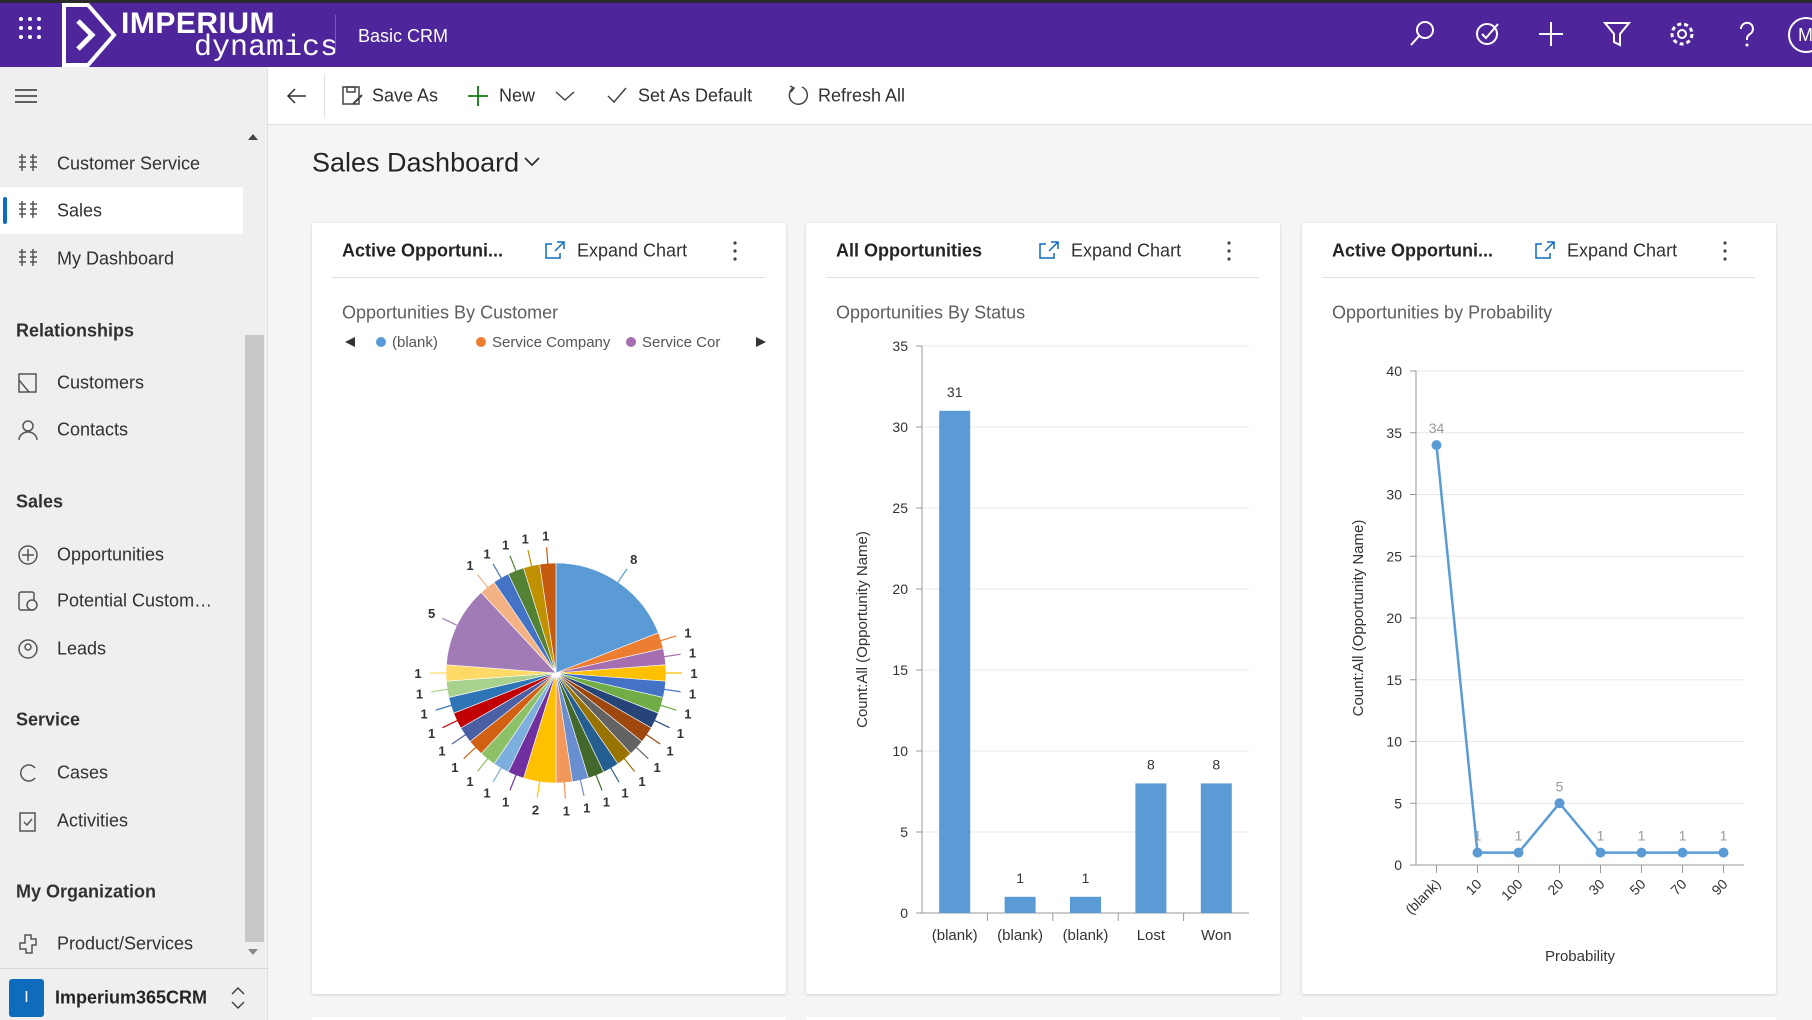 The width and height of the screenshot is (1812, 1020). Describe the element at coordinates (101, 382) in the screenshot. I see `nav-item: Customers` at that location.